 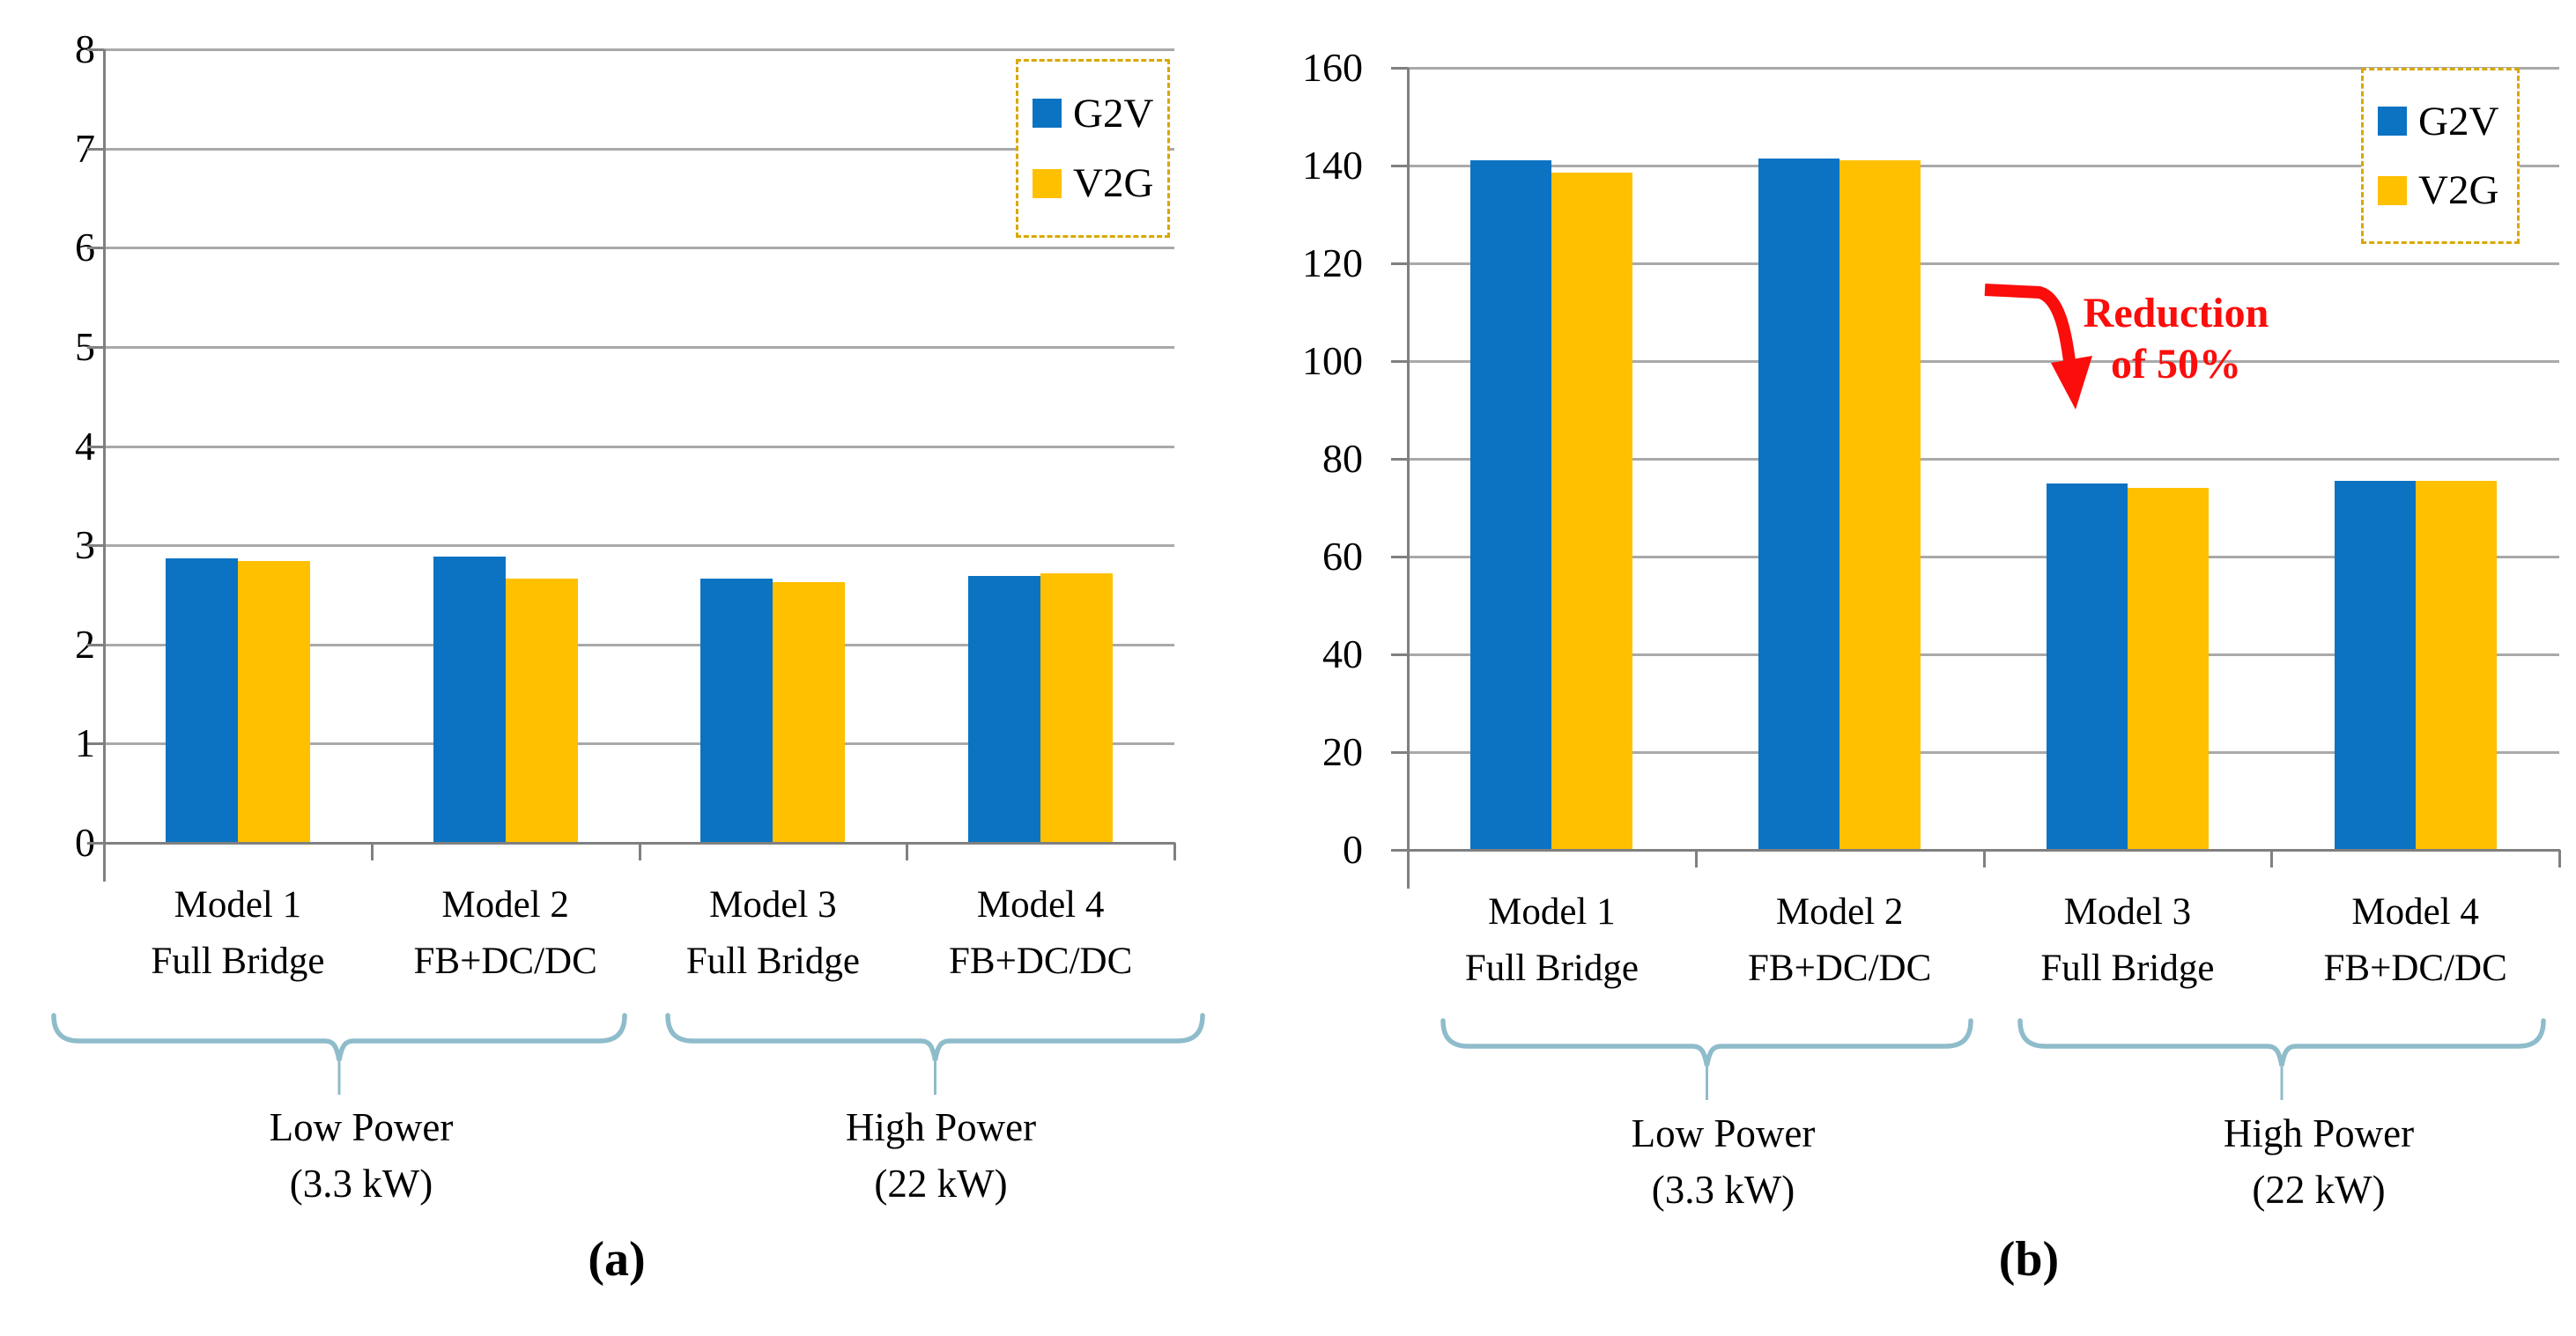 I want to click on group-label-line: (22 kW), so click(x=941, y=1184).